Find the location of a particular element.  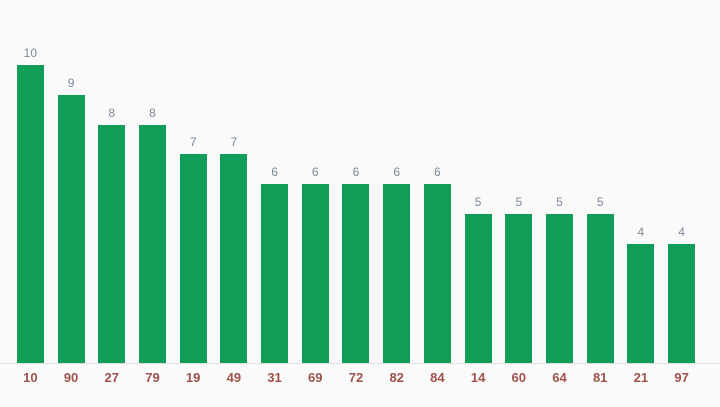

x-axis-line is located at coordinates (360, 363).